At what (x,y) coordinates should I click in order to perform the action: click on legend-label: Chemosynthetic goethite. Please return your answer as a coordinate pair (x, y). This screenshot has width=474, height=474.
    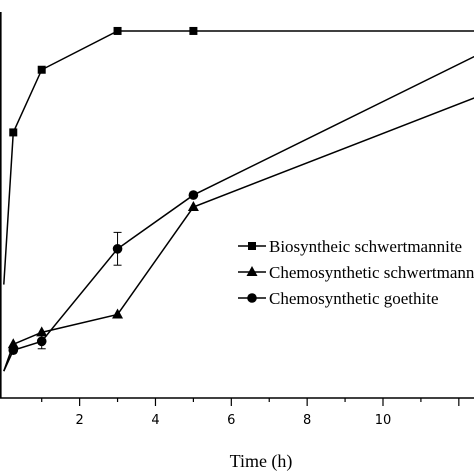
    Looking at the image, I should click on (354, 298).